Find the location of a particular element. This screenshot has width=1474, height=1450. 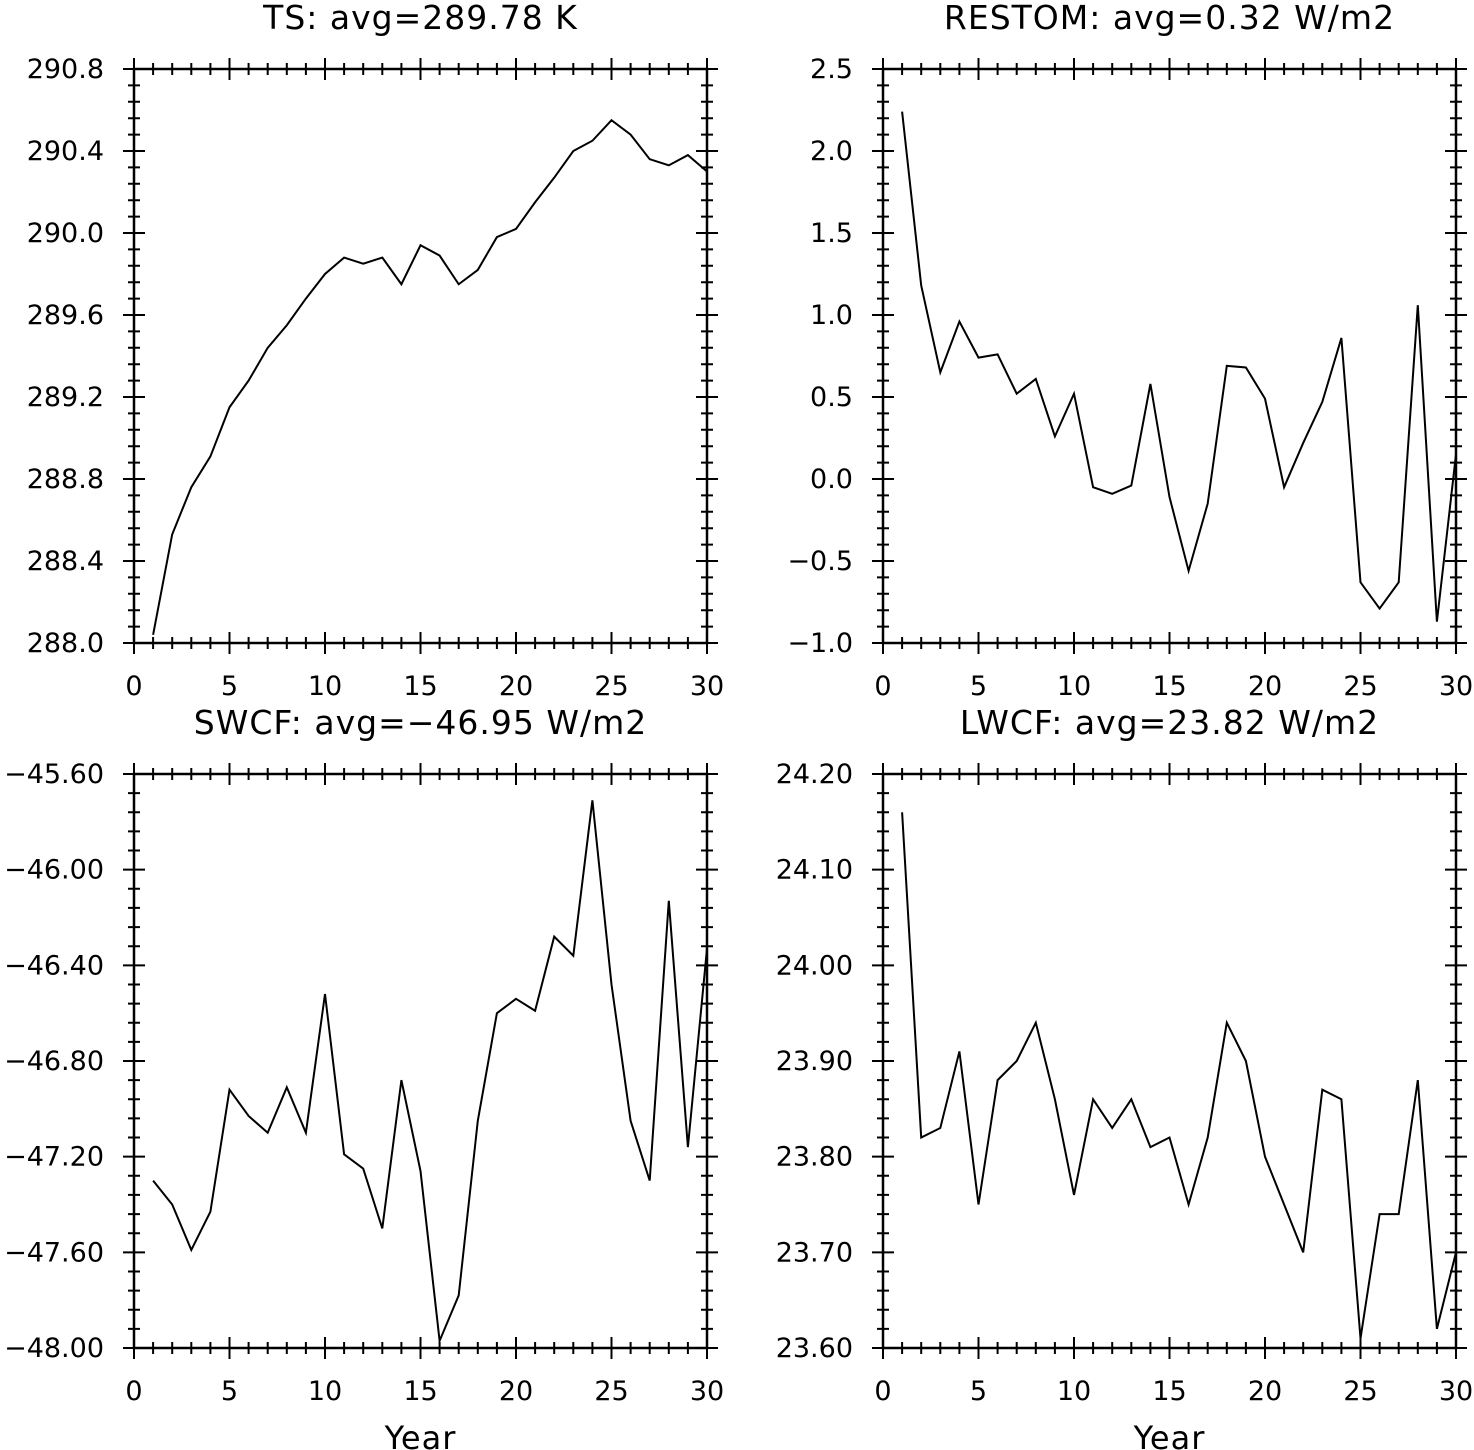

y-tick-label: 2.5 is located at coordinates (831, 69).